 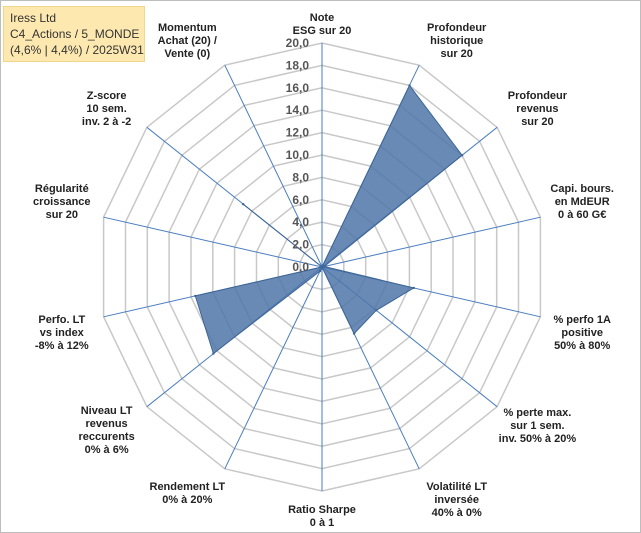 I want to click on axis-label-line: positive, so click(x=582, y=333).